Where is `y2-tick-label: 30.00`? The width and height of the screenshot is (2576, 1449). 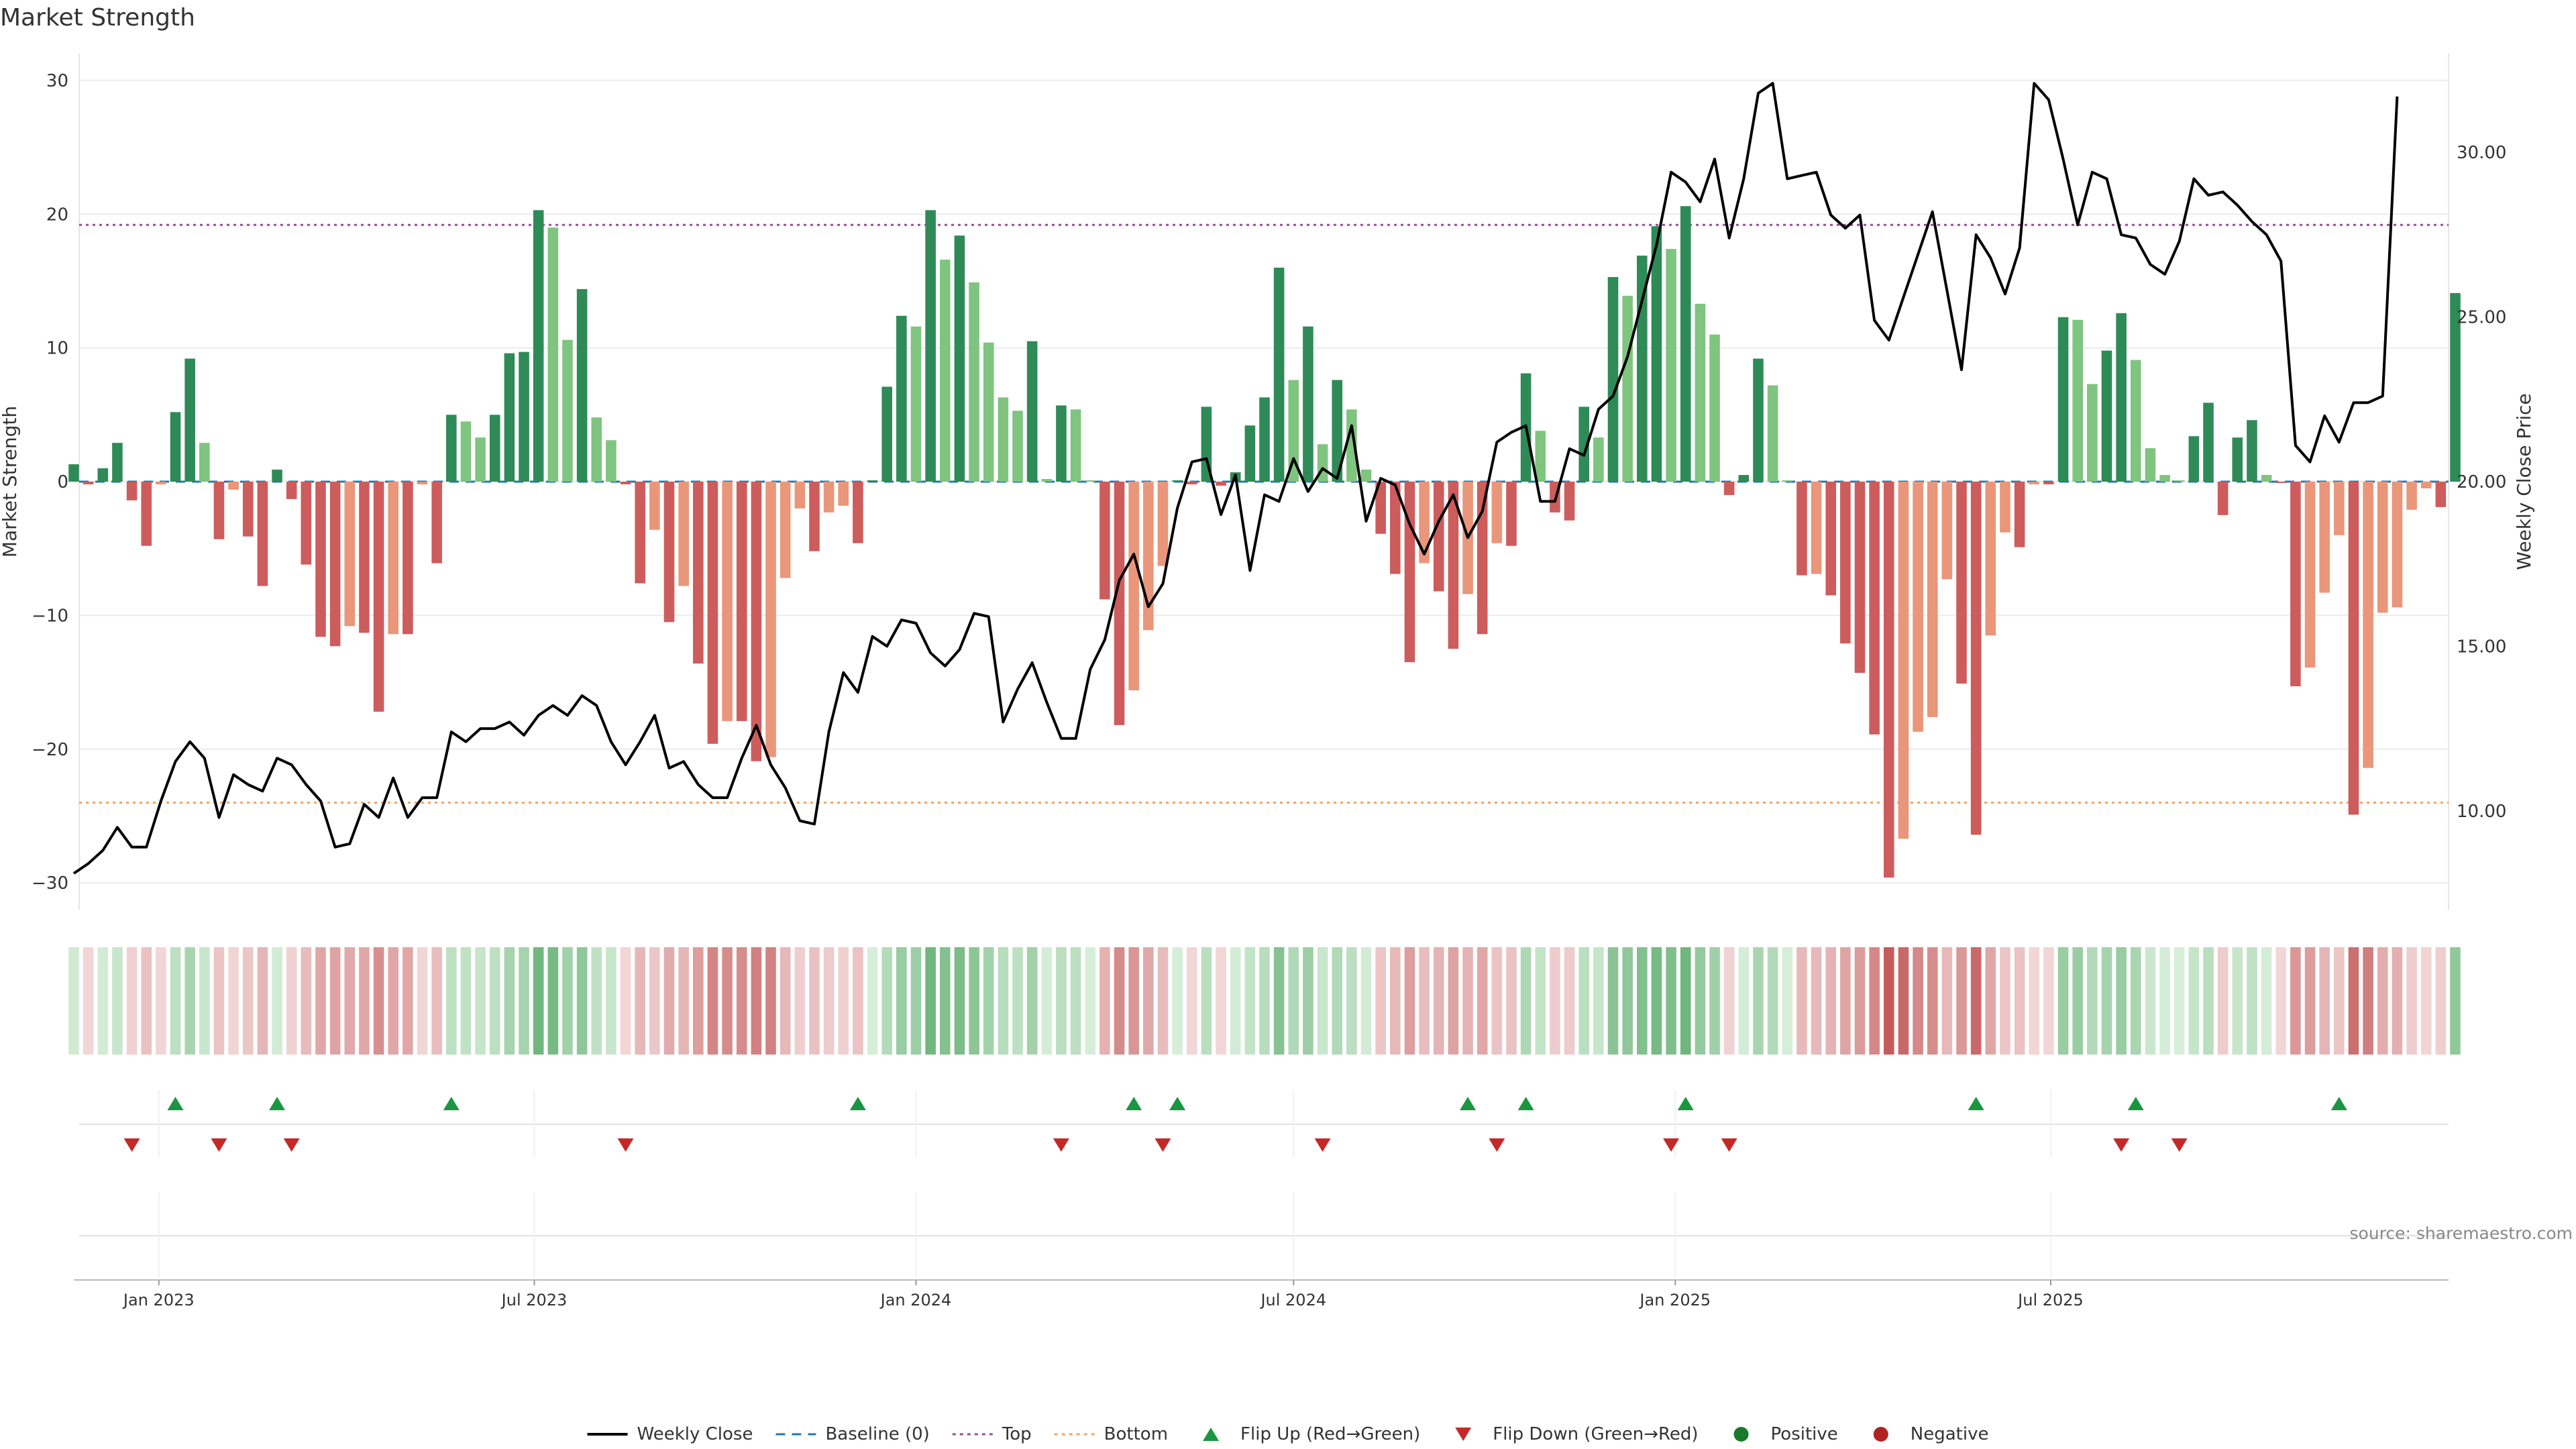
y2-tick-label: 30.00 is located at coordinates (2481, 153).